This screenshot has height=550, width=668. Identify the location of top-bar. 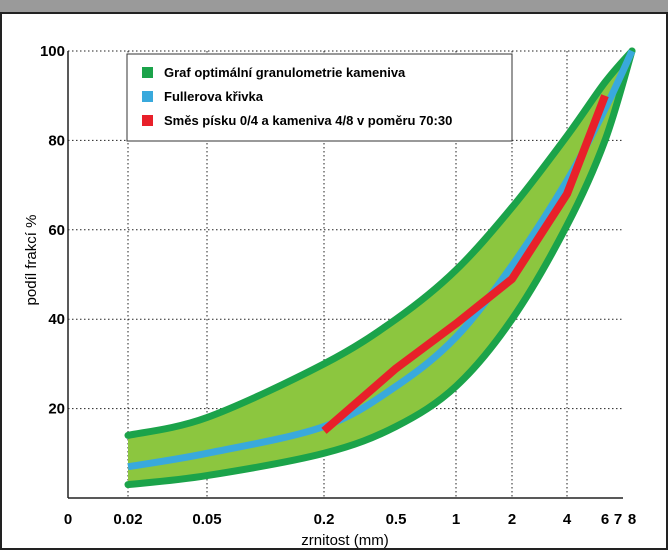
(334, 6).